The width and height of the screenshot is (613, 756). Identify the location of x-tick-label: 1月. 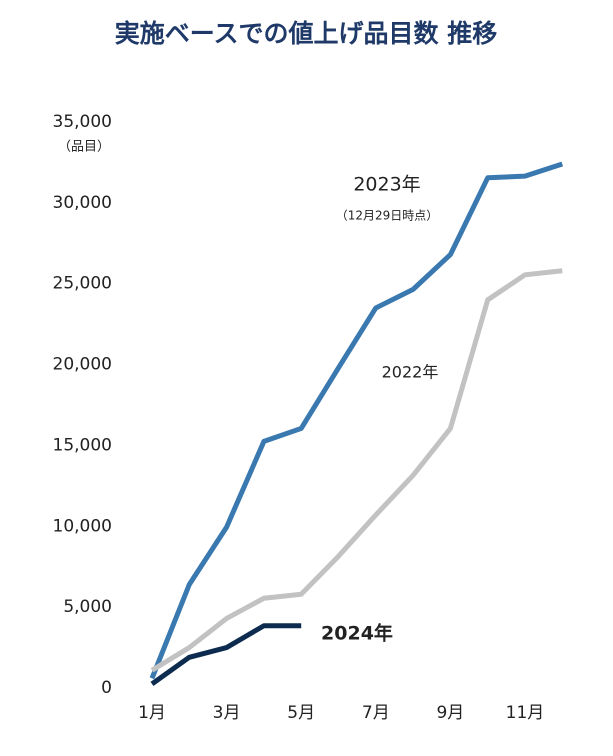
(152, 713).